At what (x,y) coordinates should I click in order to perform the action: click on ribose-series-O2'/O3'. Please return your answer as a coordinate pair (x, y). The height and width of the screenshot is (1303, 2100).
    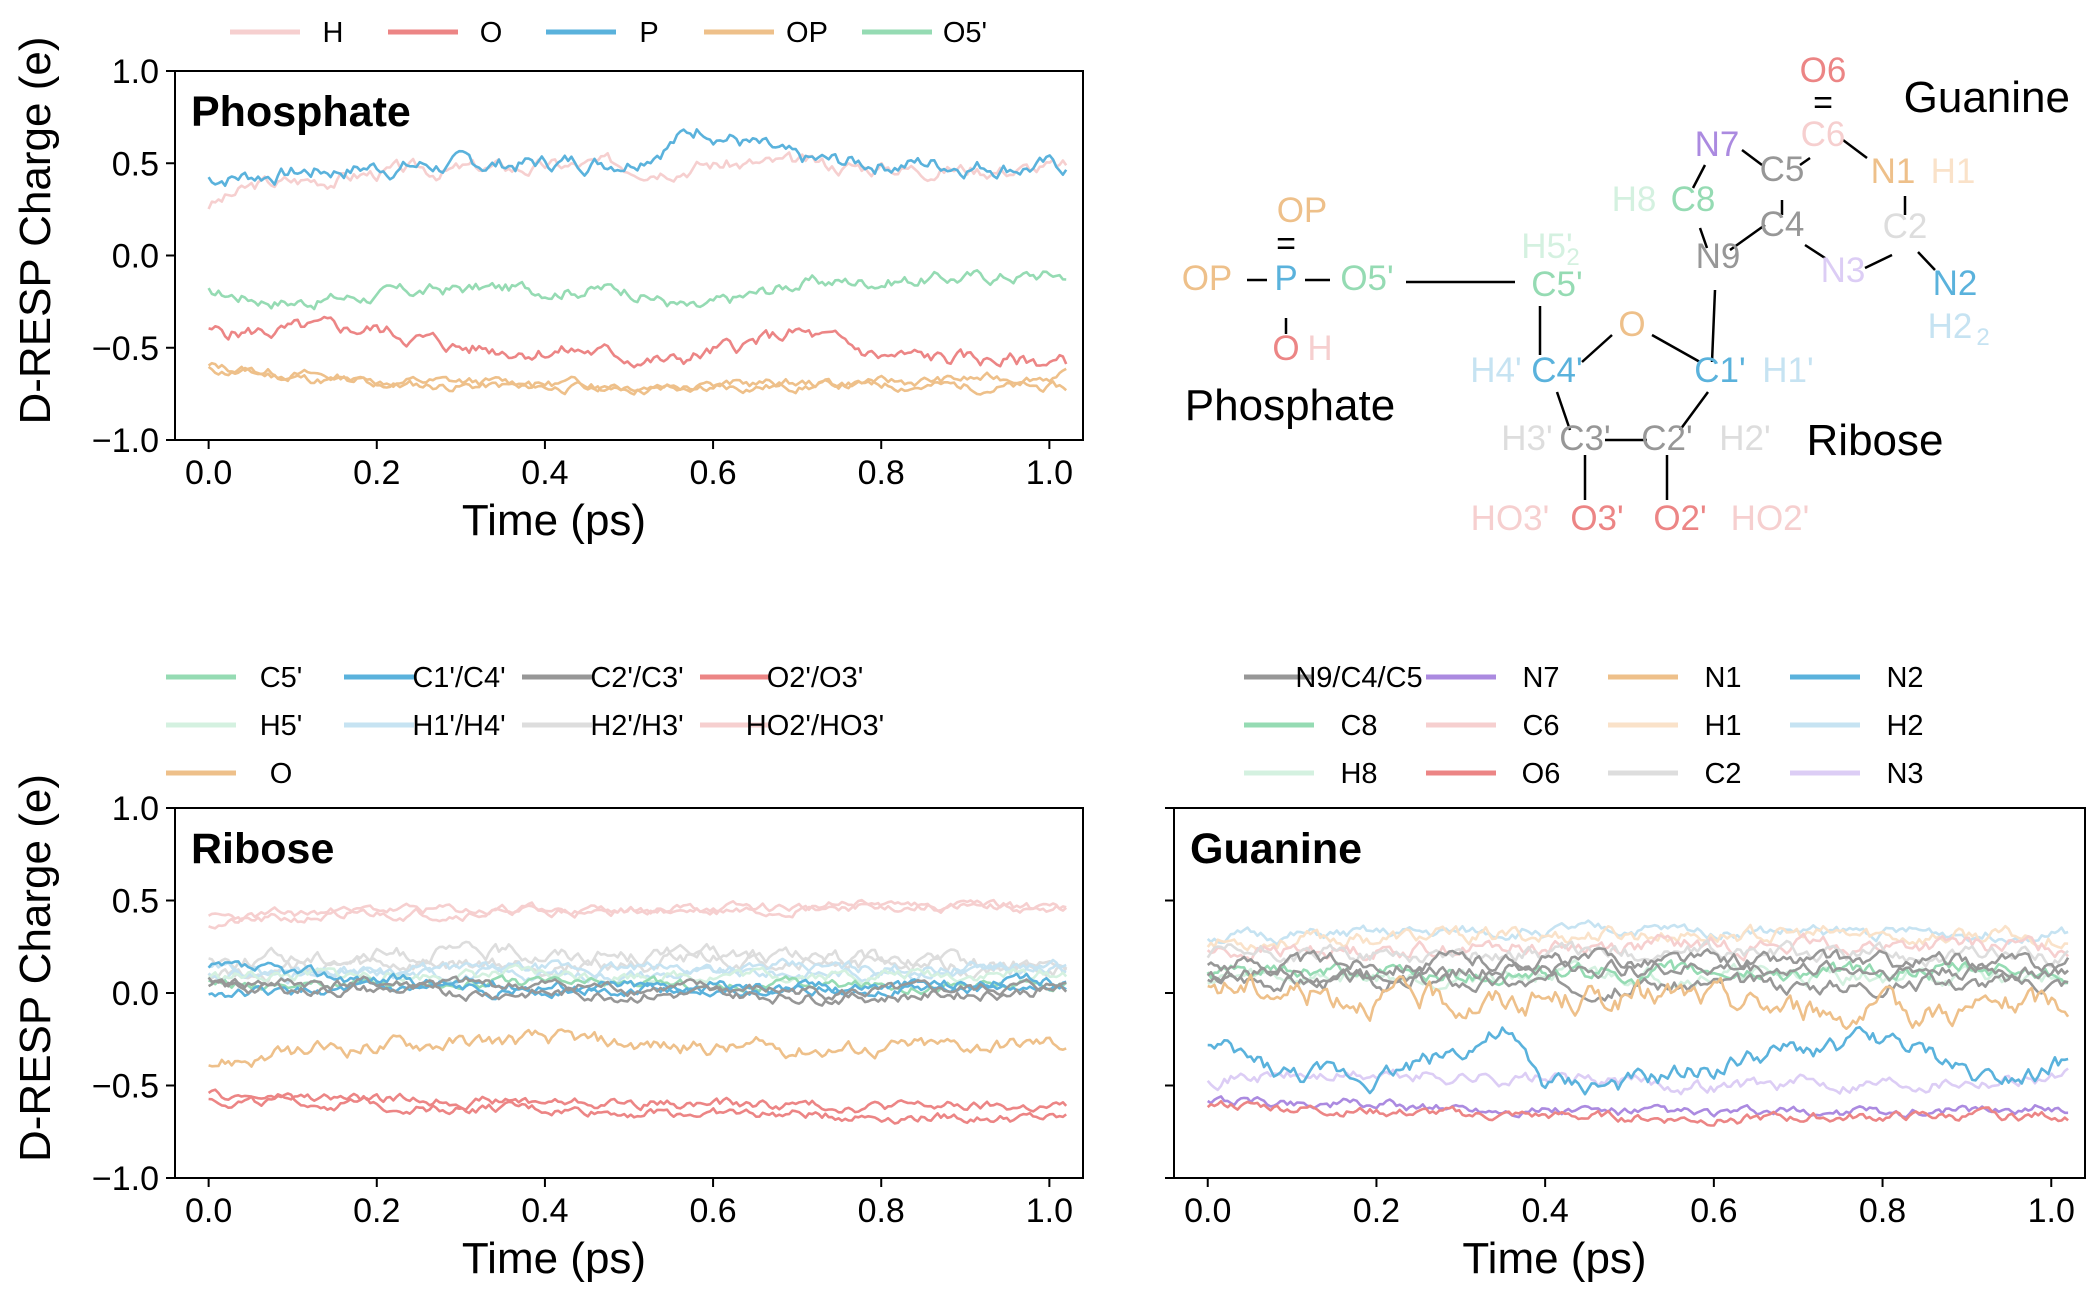
    Looking at the image, I should click on (637, 1108).